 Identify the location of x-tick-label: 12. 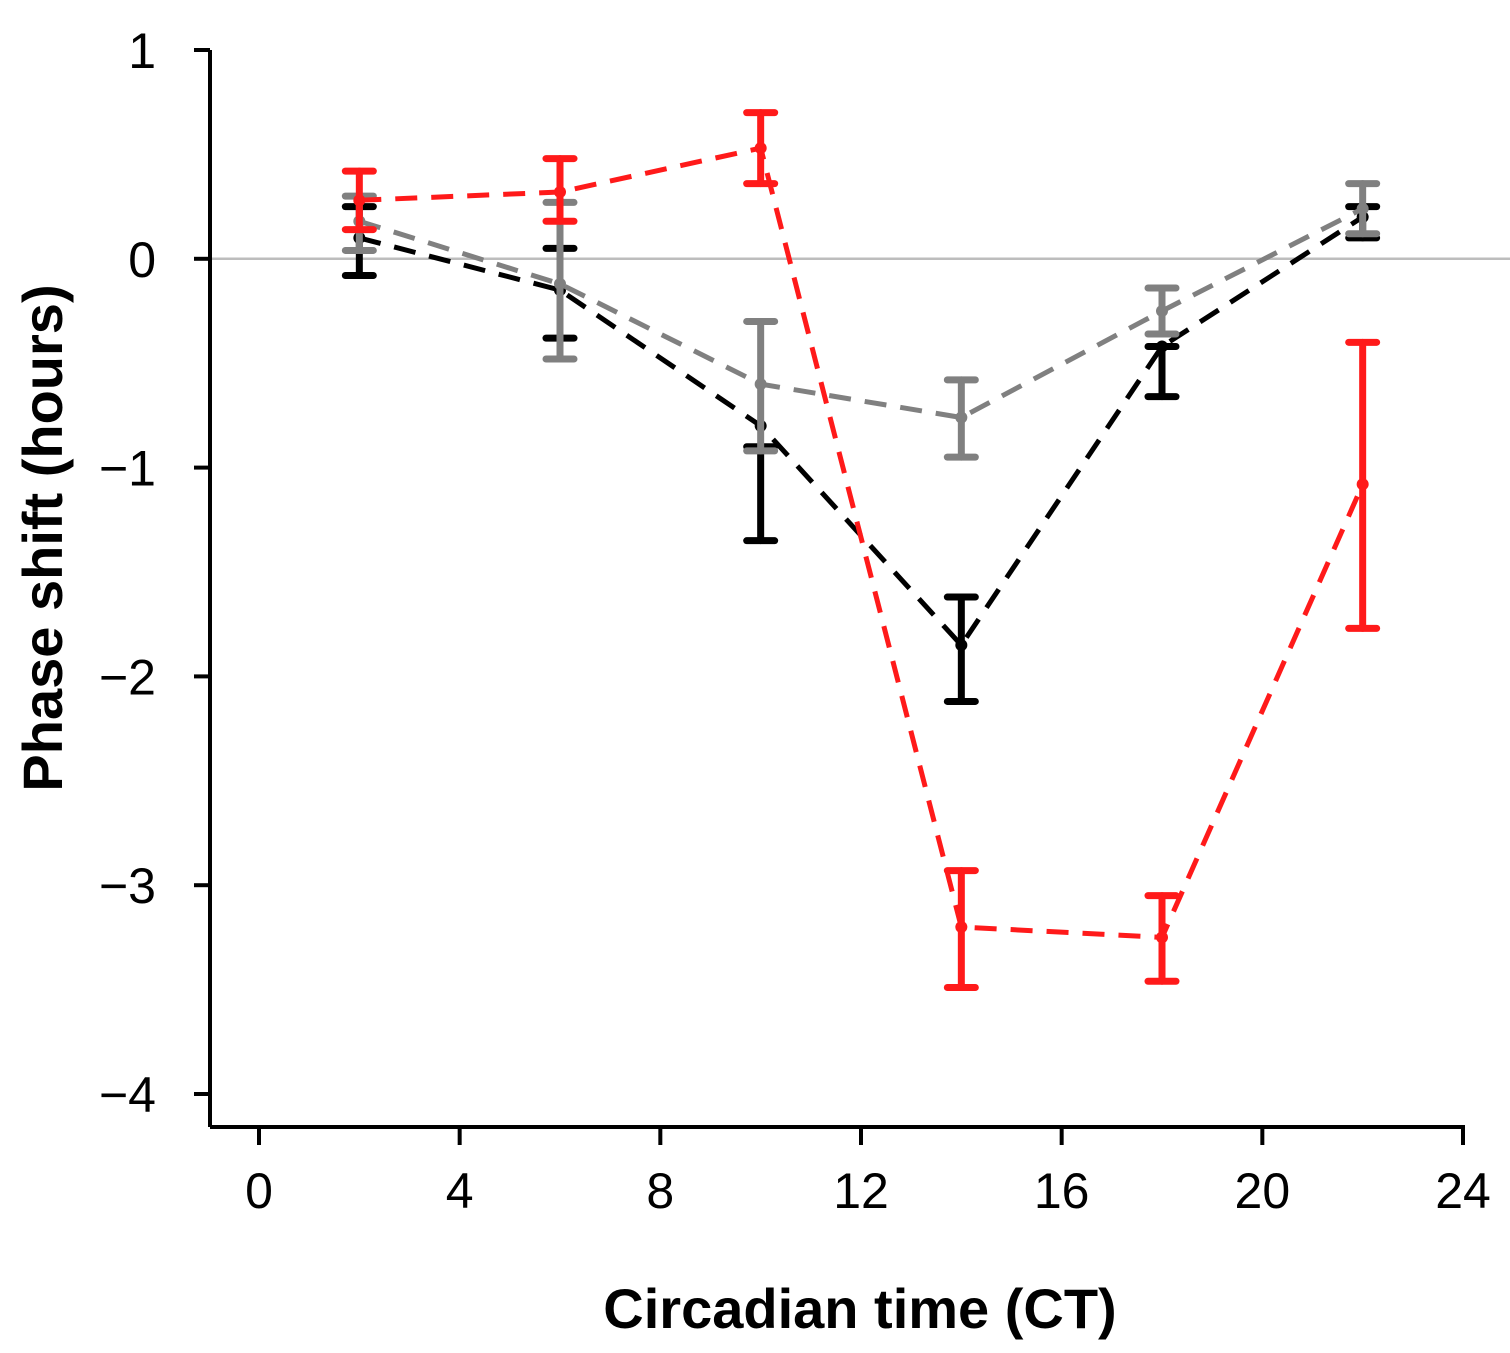
(861, 1191).